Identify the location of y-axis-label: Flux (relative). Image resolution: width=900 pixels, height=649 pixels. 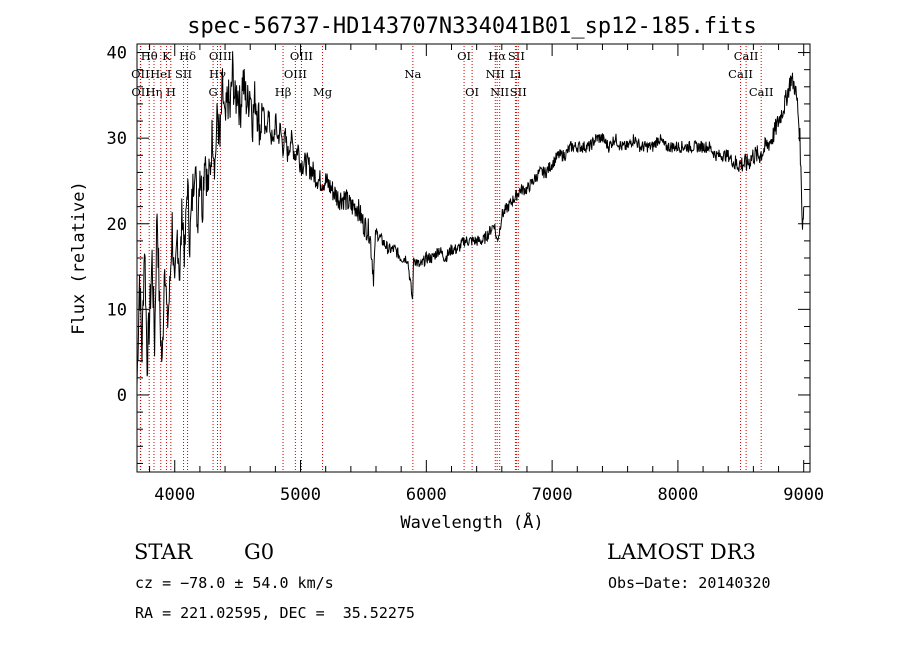
(79, 258).